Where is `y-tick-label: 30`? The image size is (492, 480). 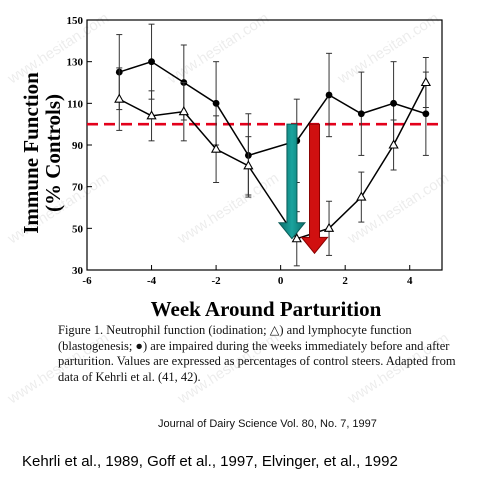 y-tick-label: 30 is located at coordinates (78, 271).